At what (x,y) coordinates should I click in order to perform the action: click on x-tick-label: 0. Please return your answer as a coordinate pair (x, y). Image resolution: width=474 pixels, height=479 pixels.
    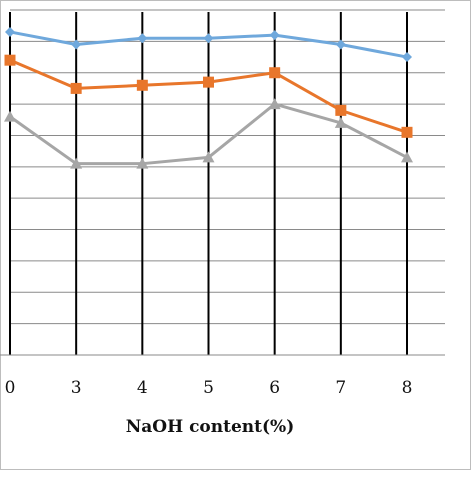
    Looking at the image, I should click on (10, 388).